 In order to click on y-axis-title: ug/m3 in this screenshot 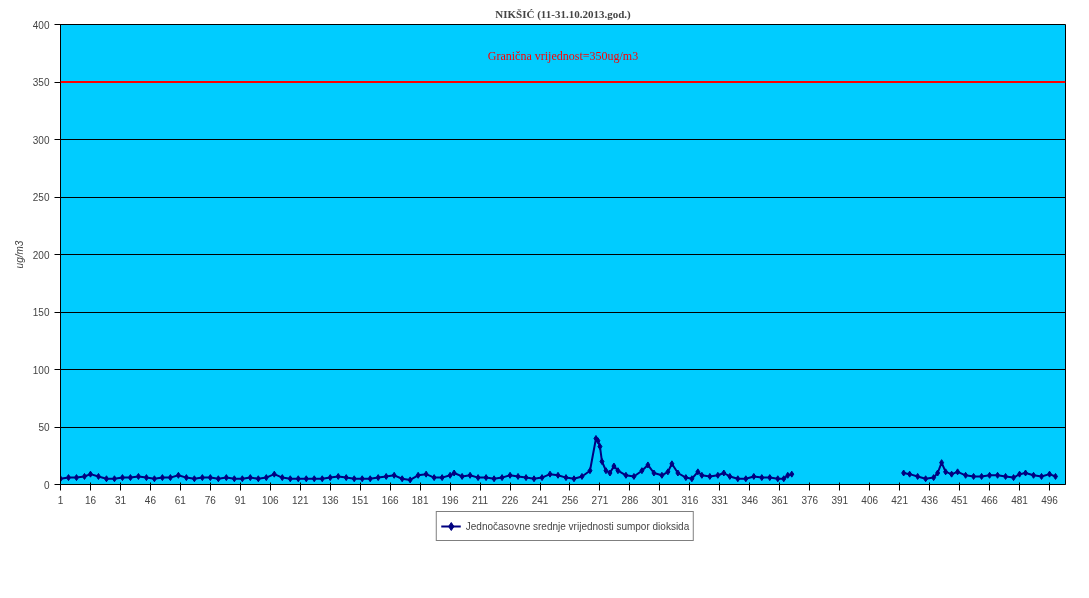, I will do `click(19, 254)`.